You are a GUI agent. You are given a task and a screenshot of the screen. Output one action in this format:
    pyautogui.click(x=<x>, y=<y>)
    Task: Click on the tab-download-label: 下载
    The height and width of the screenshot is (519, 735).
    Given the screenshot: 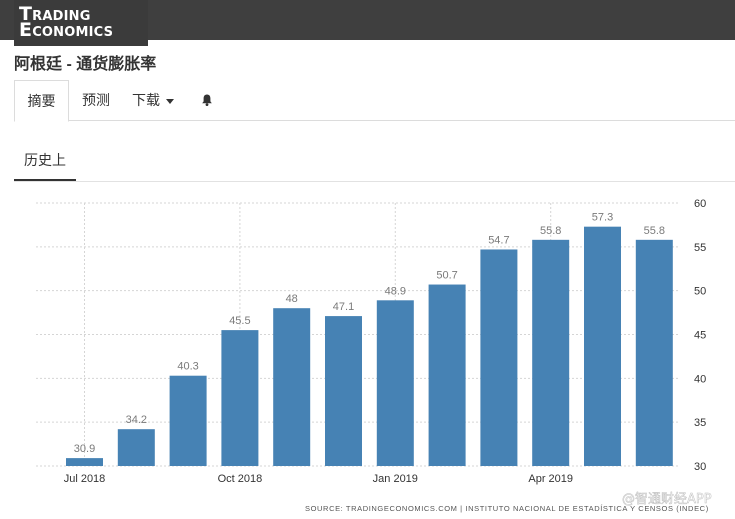 What is the action you would take?
    pyautogui.click(x=146, y=100)
    